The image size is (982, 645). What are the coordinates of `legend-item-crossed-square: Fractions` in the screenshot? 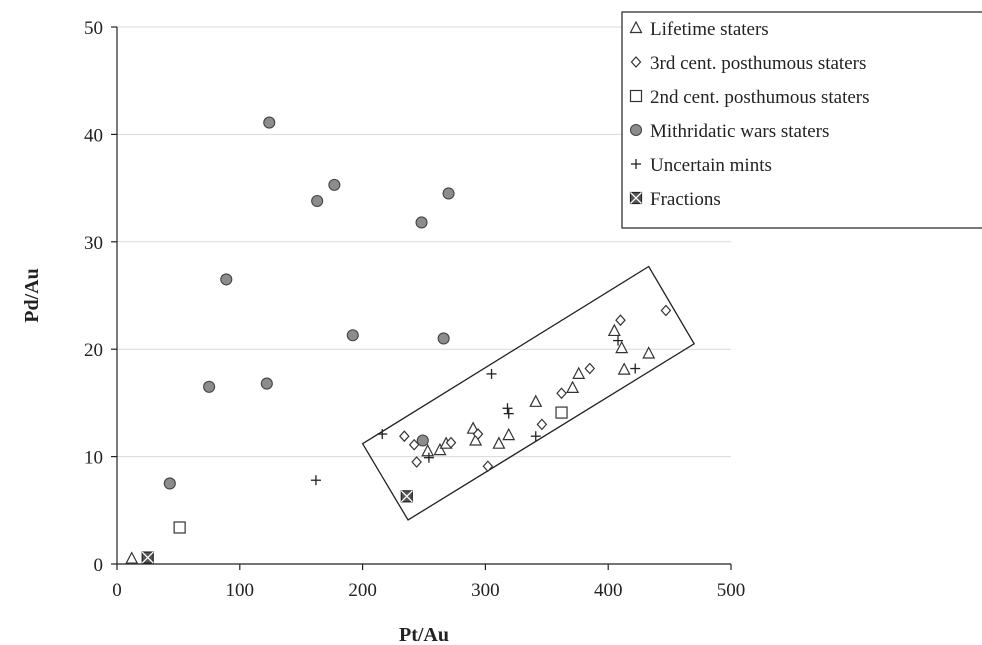 It's located at (675, 199).